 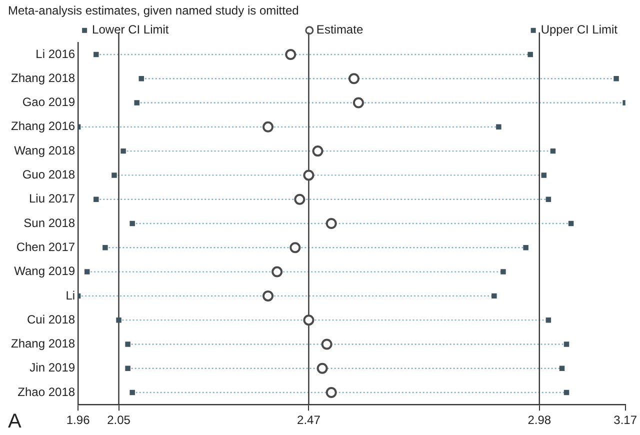 What do you see at coordinates (15, 421) in the screenshot?
I see `text: A` at bounding box center [15, 421].